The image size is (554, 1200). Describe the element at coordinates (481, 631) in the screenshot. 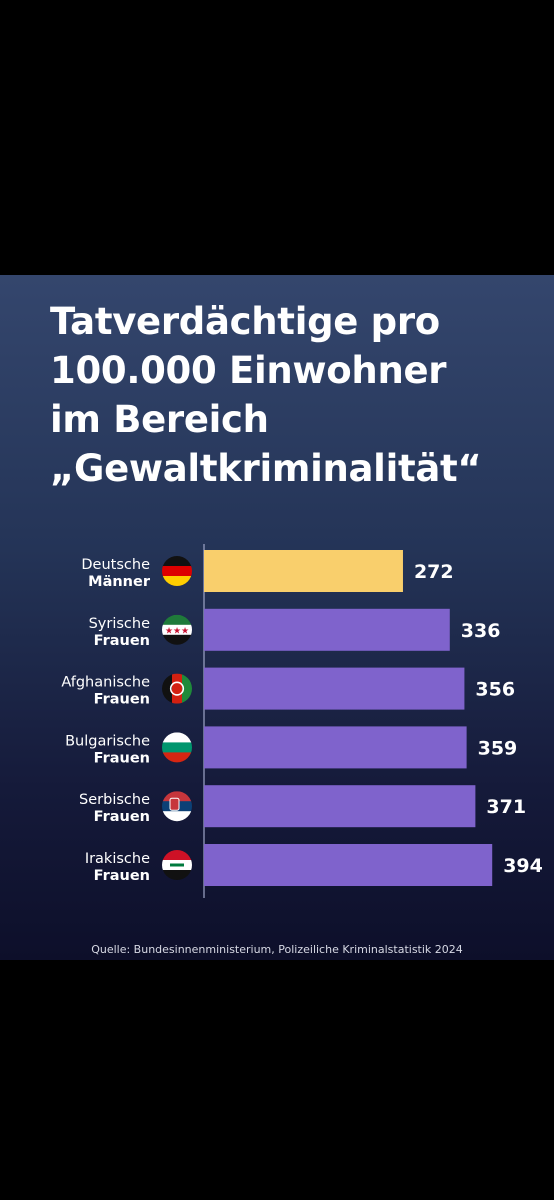

I see `data-label: 336` at that location.